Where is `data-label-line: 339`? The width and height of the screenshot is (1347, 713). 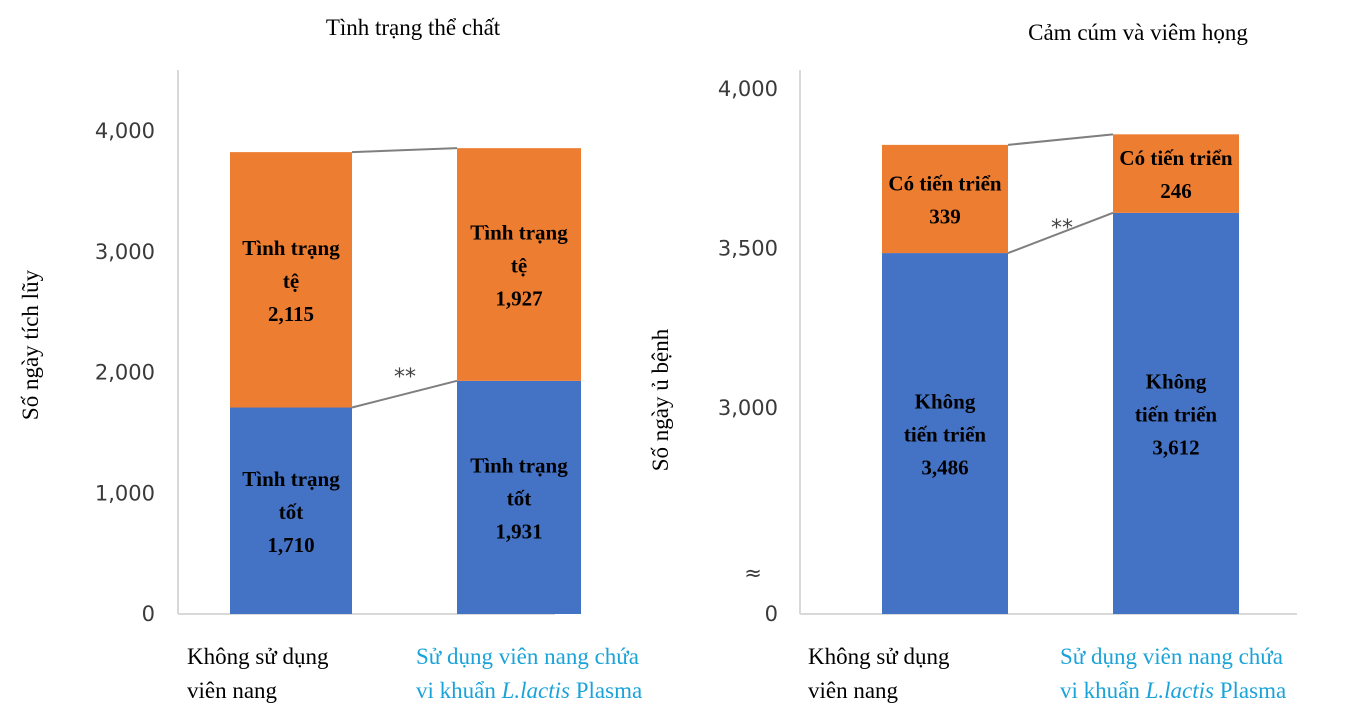 data-label-line: 339 is located at coordinates (945, 216).